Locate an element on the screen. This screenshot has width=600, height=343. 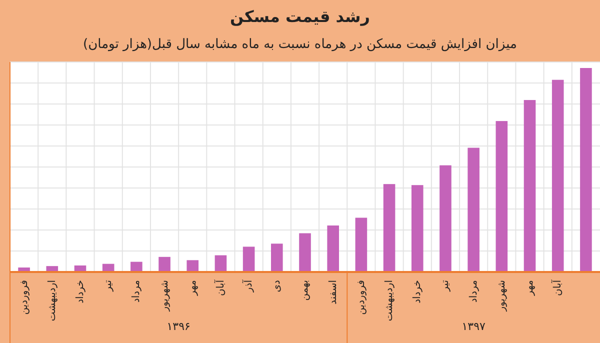
text: ۱۳۹۷ is located at coordinates (474, 326).